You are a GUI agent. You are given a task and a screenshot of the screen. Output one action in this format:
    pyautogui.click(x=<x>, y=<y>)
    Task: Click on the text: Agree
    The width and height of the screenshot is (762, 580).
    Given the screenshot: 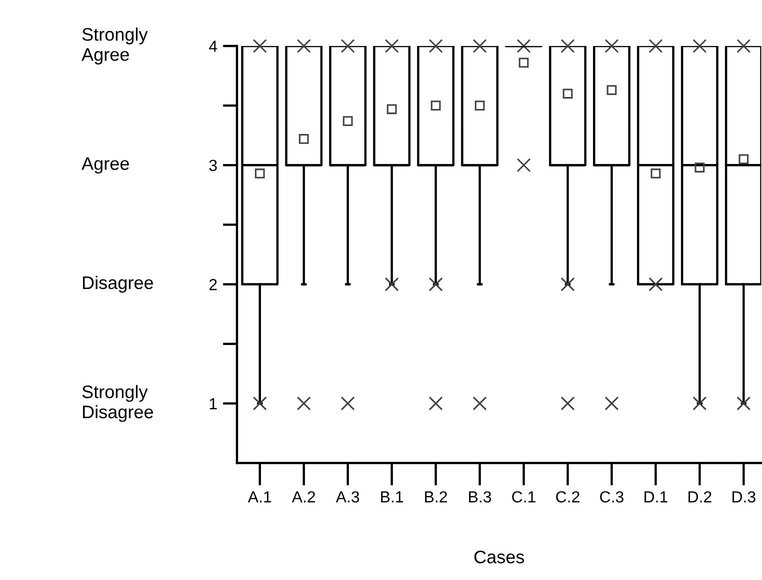 What is the action you would take?
    pyautogui.click(x=105, y=165)
    